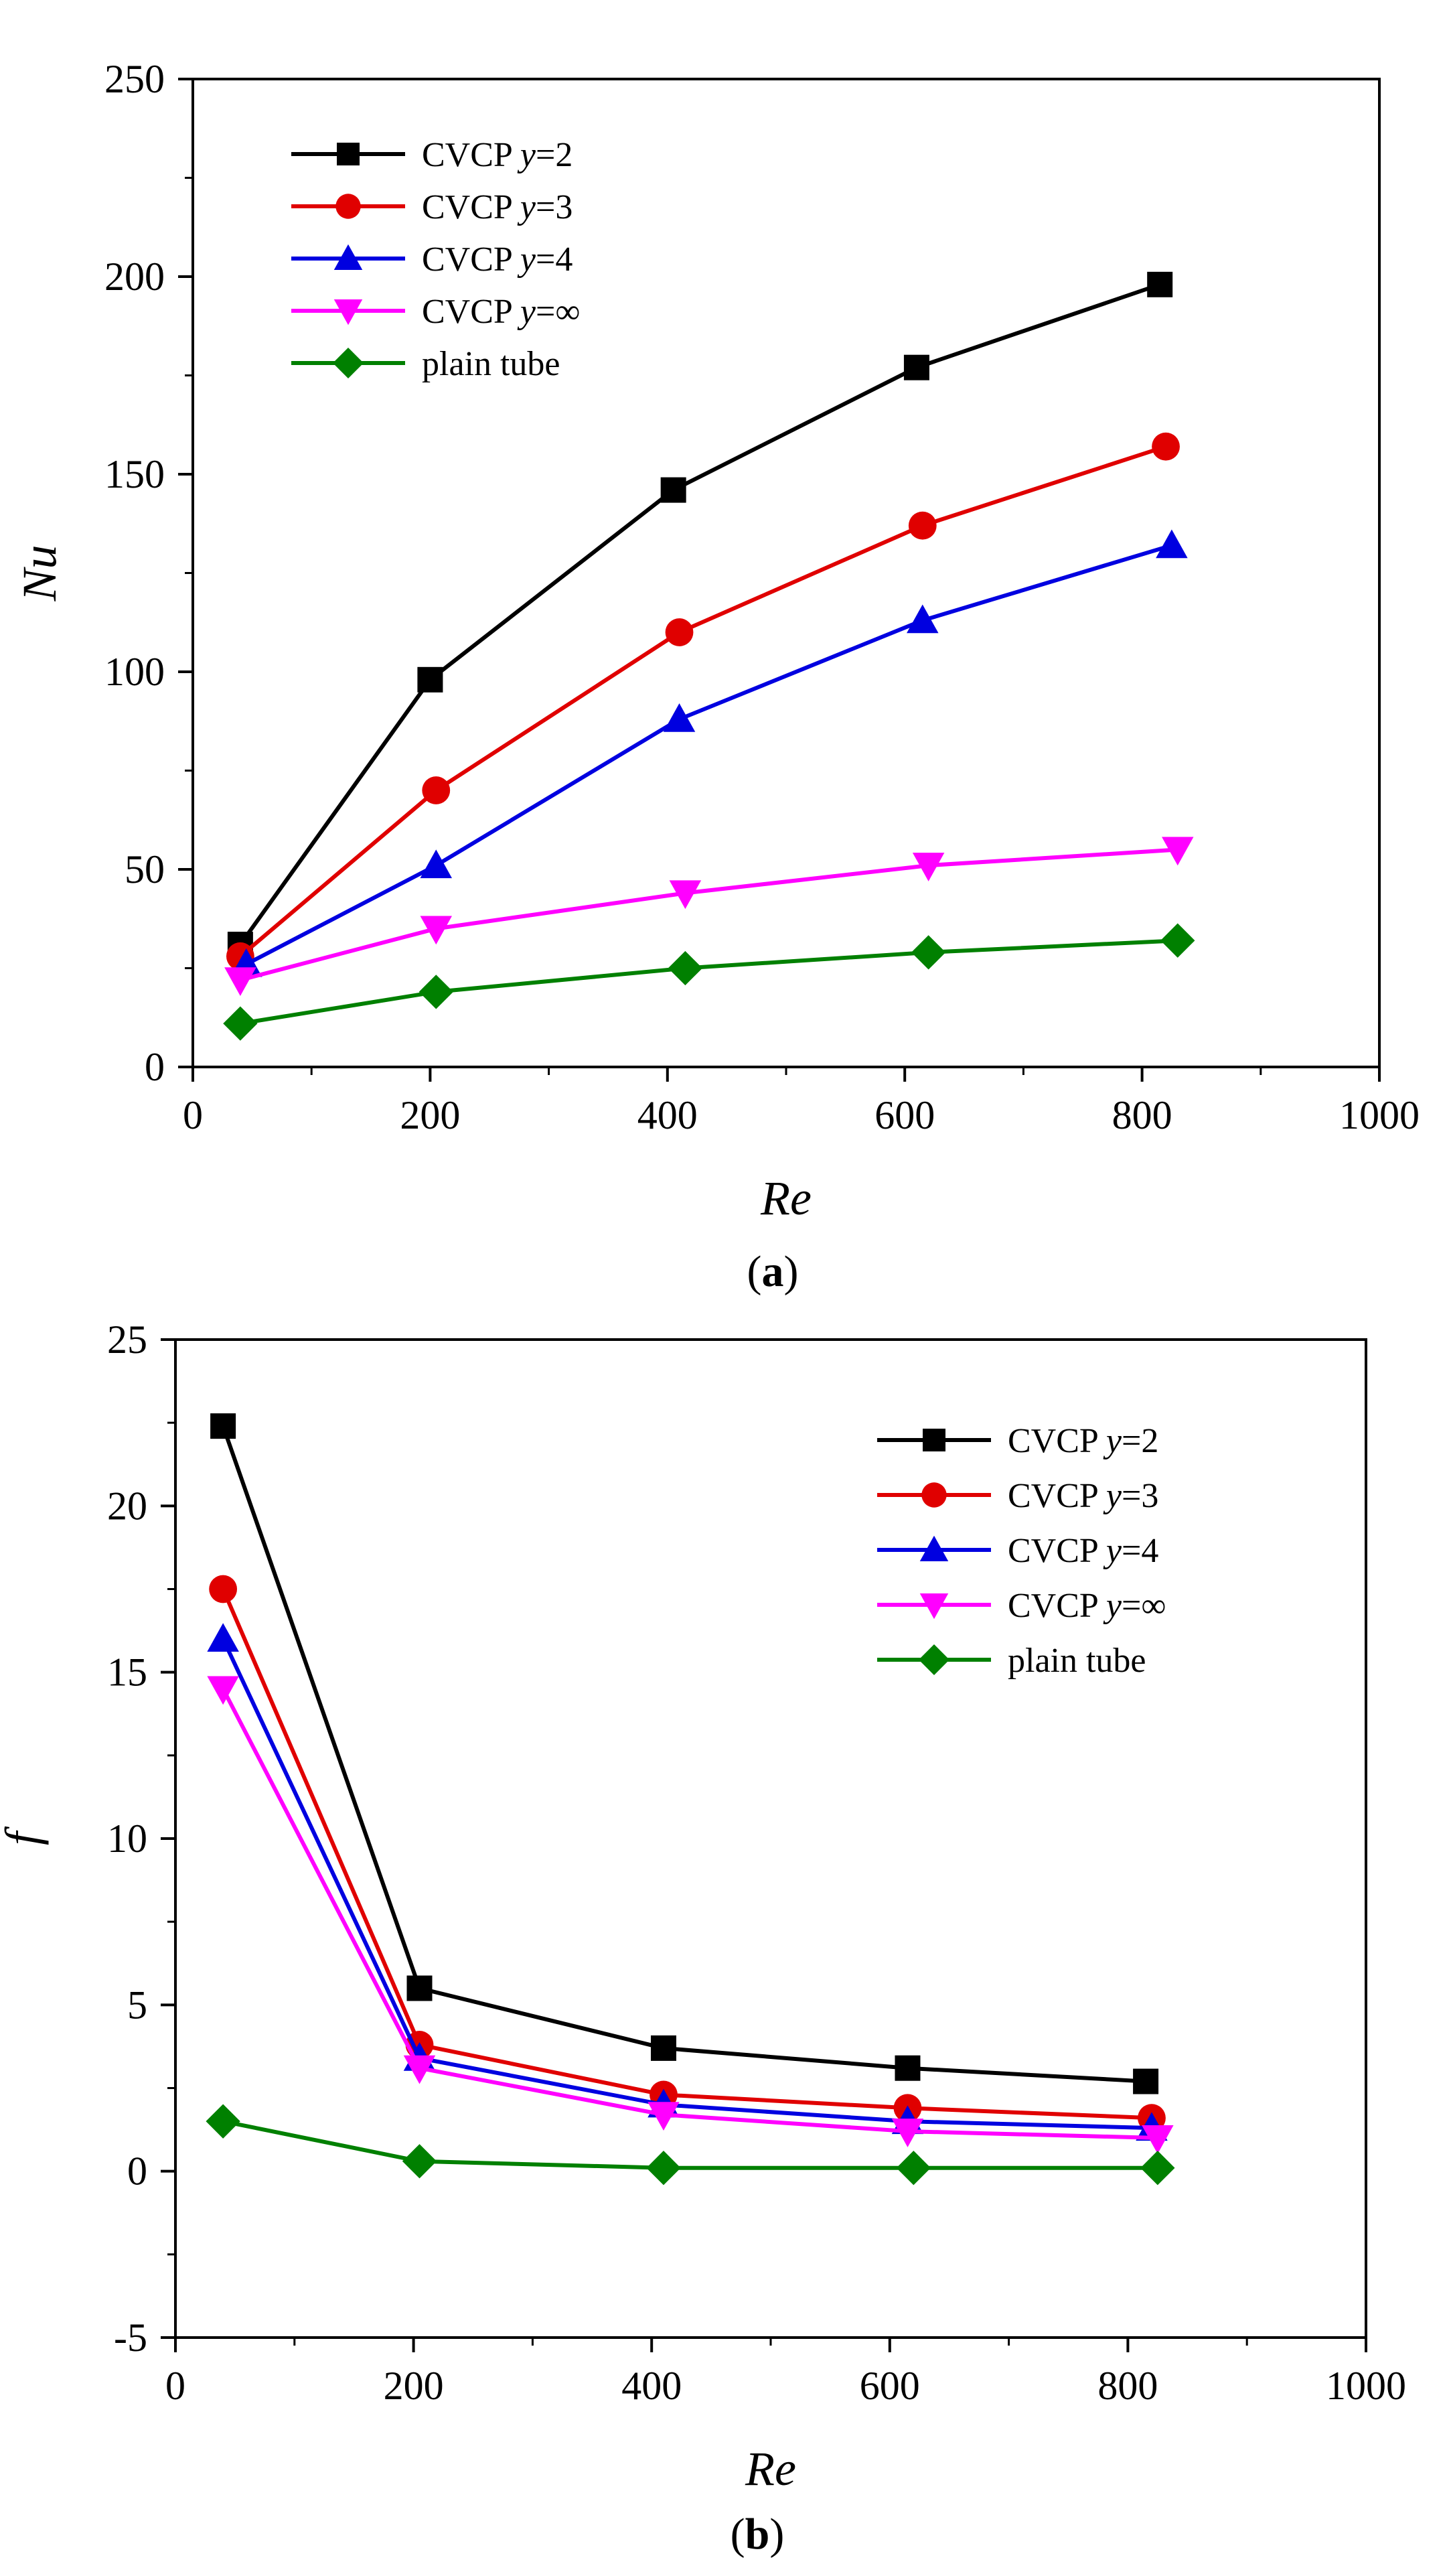  I want to click on legend-swatch-circle, so click(934, 1495).